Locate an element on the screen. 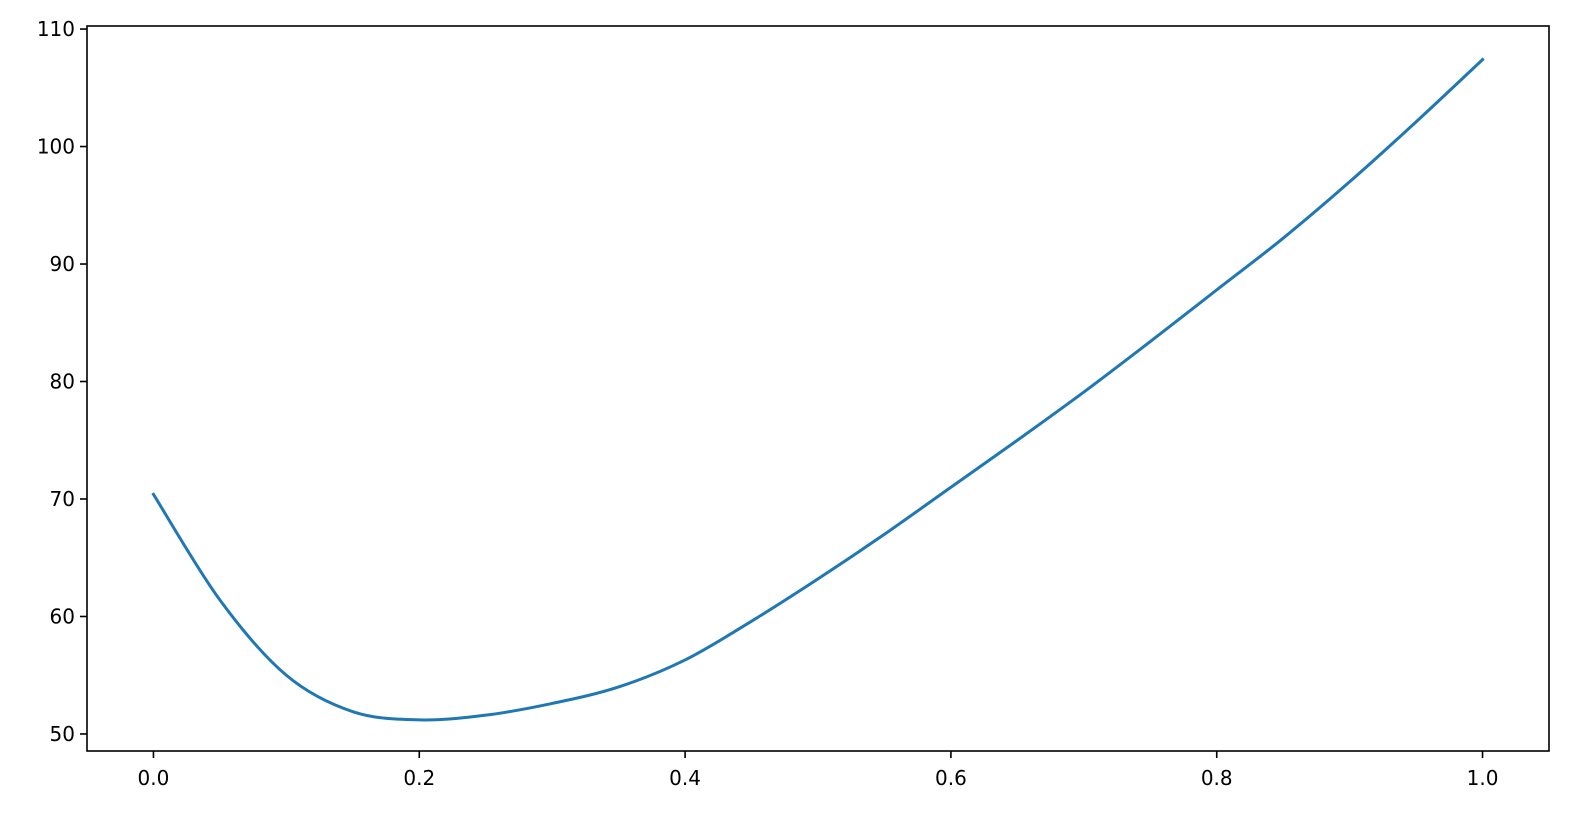 The image size is (1596, 830). y-tick-label: 70 is located at coordinates (62, 499).